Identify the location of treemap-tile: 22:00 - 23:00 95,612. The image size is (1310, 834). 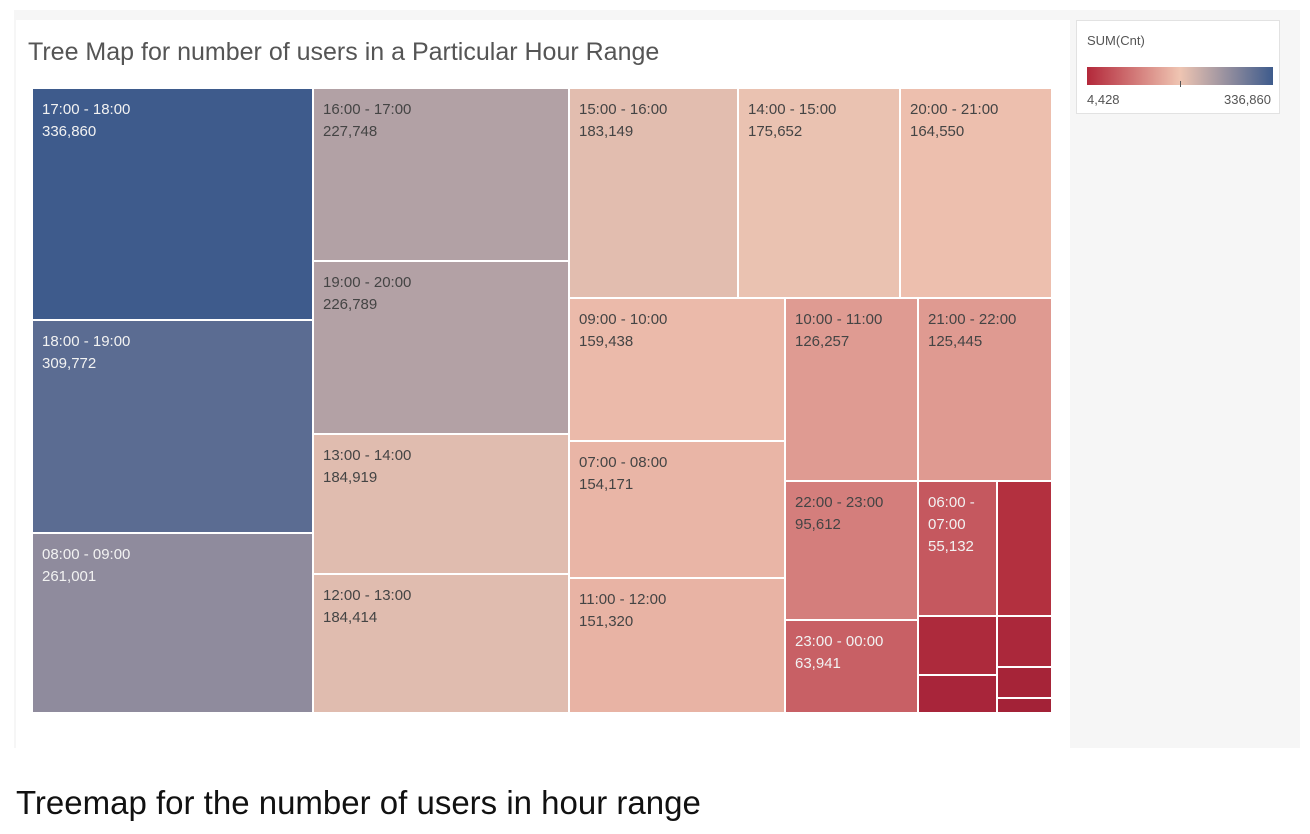
(852, 551).